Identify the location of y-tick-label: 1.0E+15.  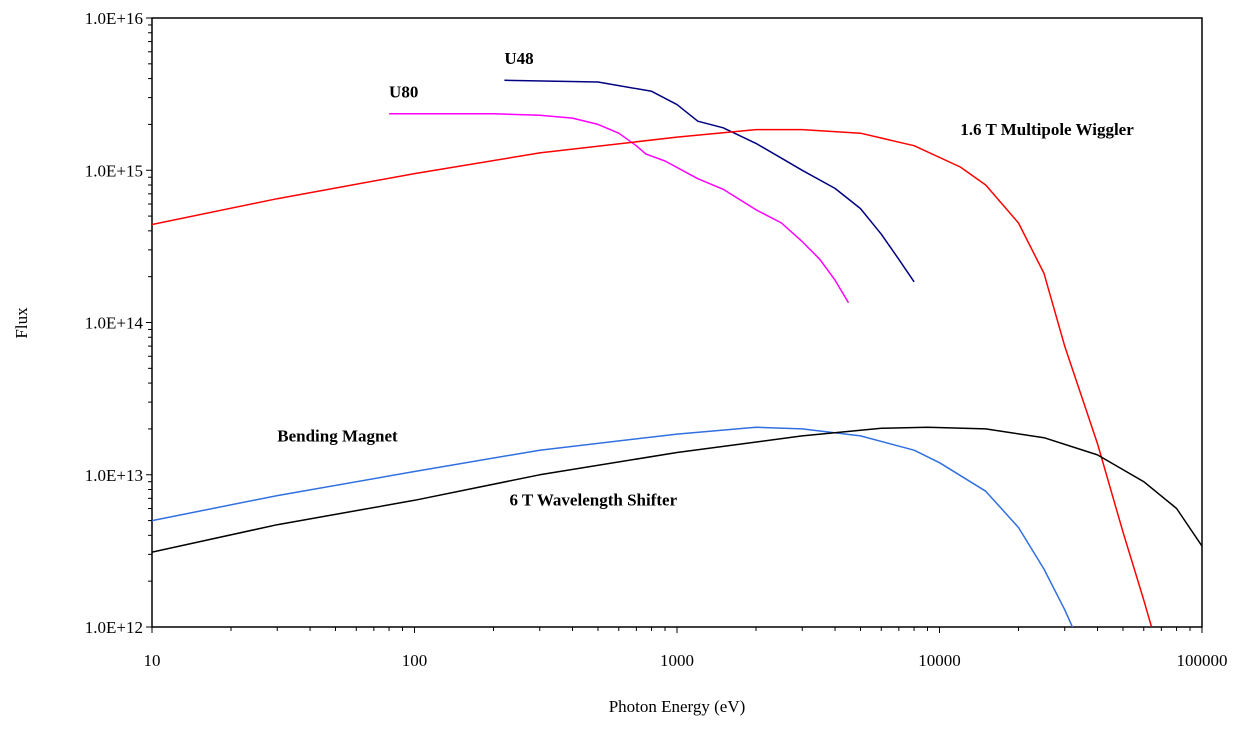
(114, 170).